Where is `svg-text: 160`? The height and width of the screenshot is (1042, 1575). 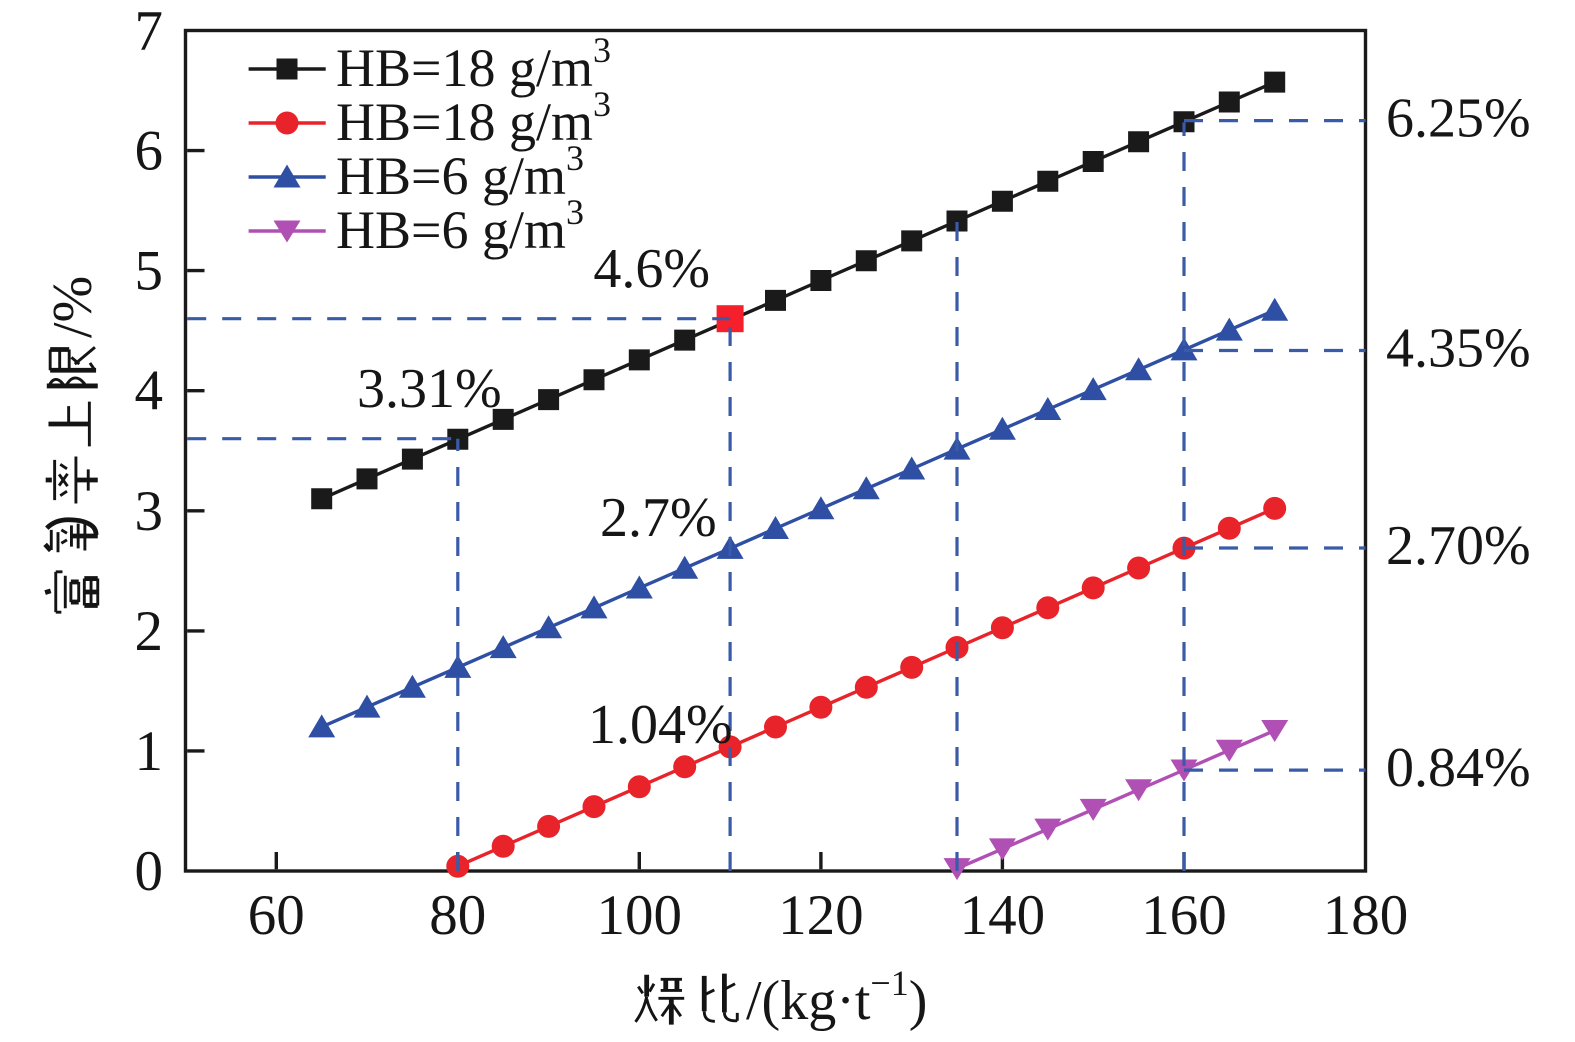 svg-text: 160 is located at coordinates (1184, 915).